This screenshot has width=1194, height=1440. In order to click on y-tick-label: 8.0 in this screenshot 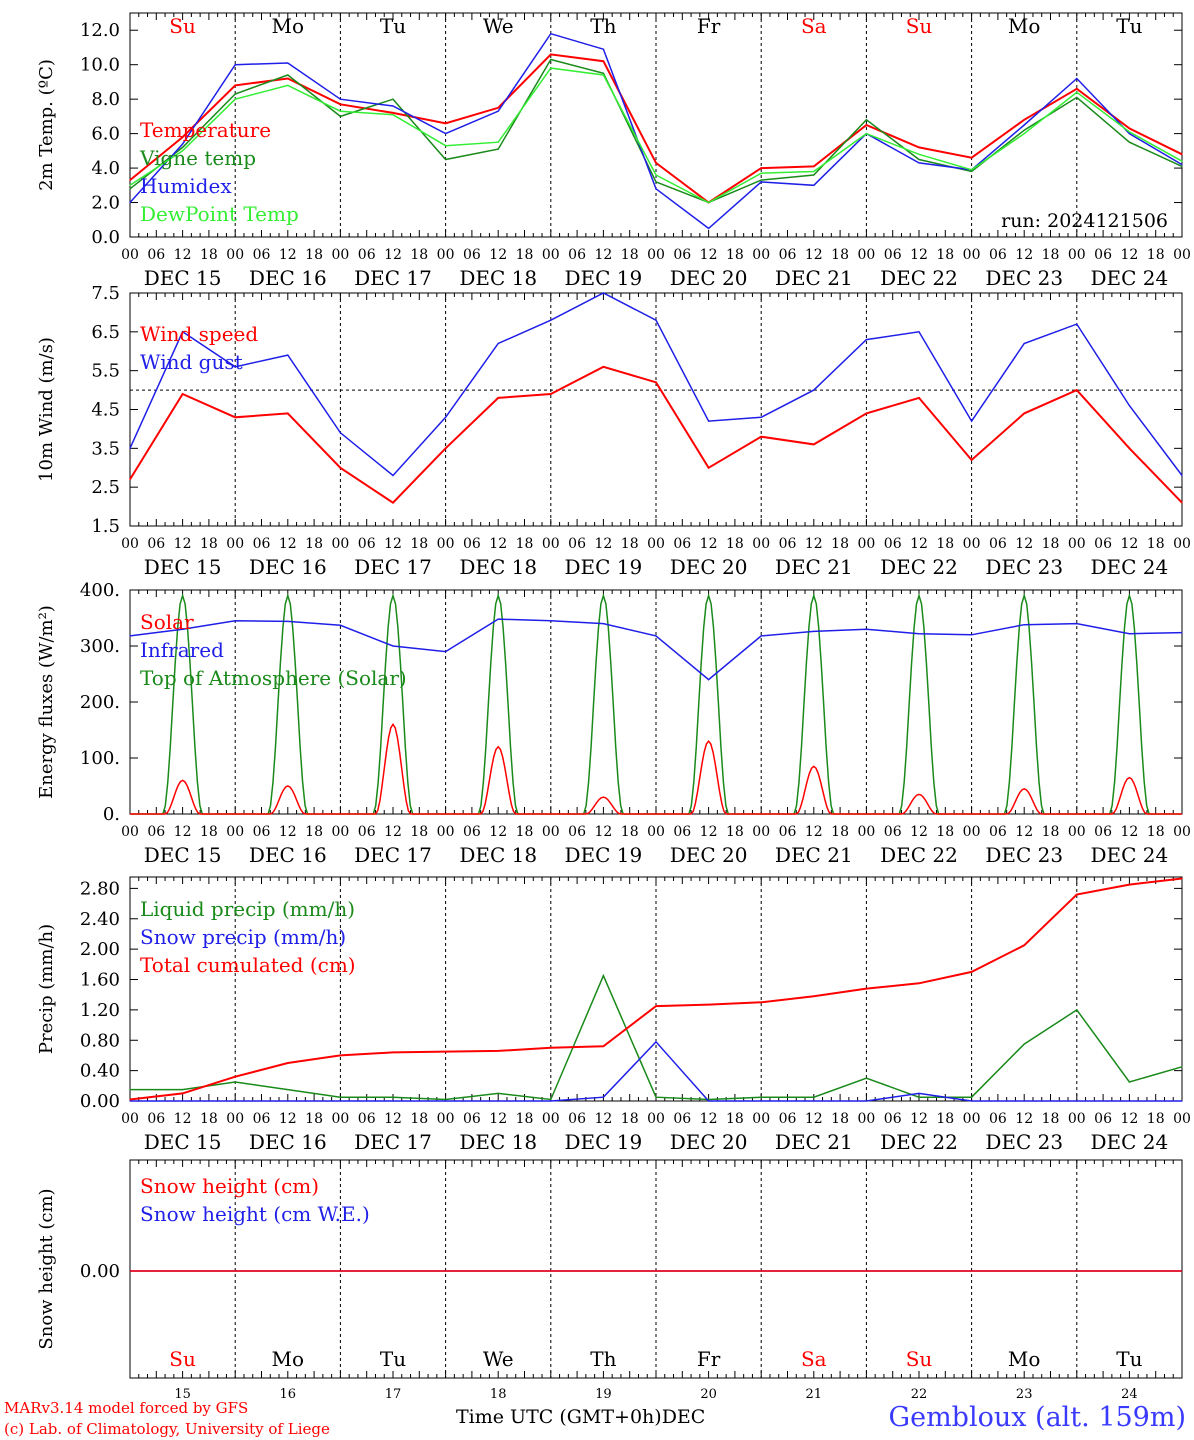, I will do `click(105, 99)`.